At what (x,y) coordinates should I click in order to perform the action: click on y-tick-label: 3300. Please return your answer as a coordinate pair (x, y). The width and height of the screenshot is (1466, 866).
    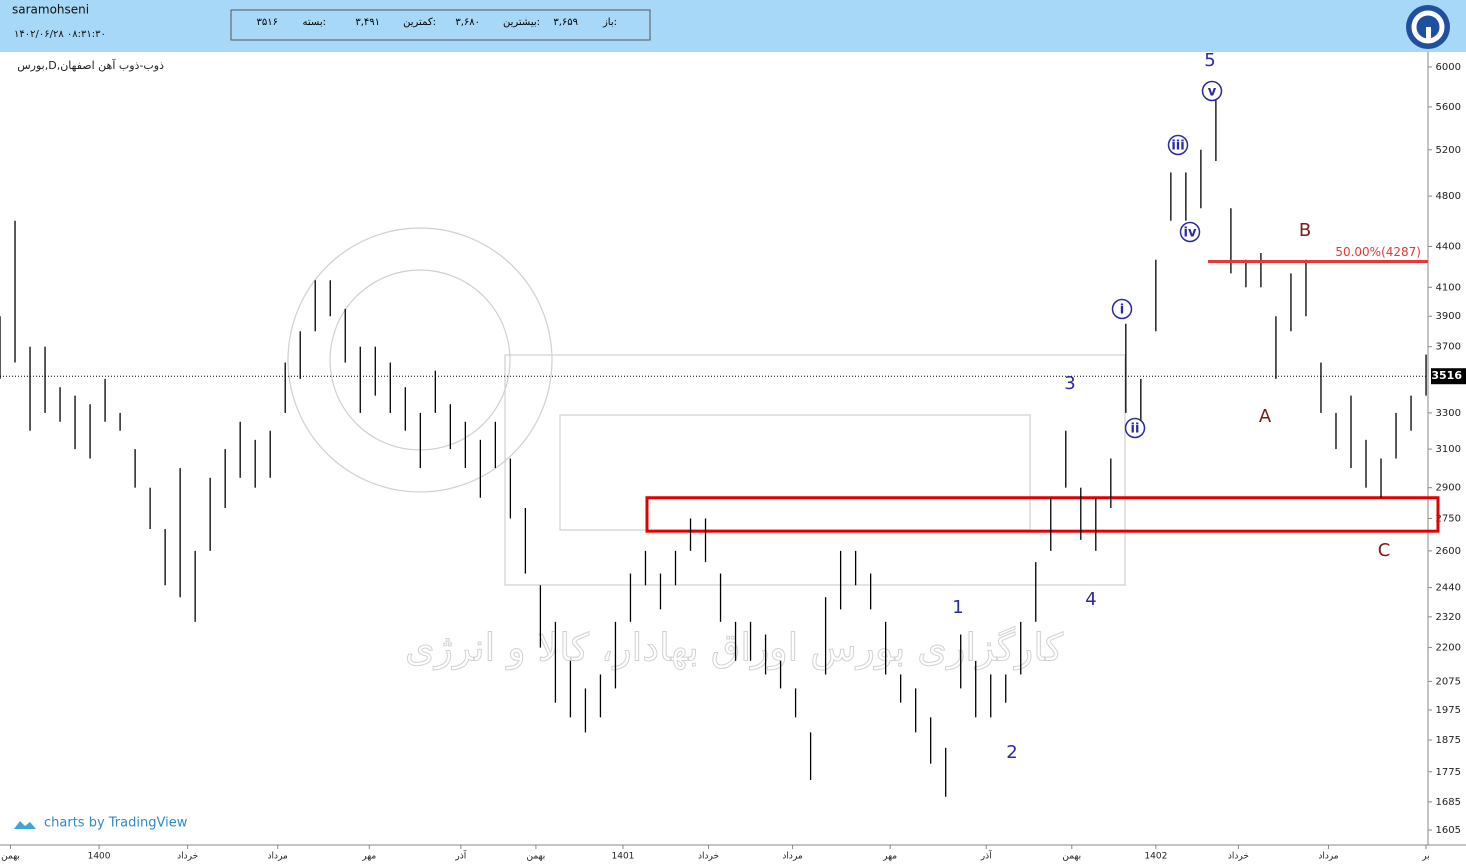
    Looking at the image, I should click on (1448, 413).